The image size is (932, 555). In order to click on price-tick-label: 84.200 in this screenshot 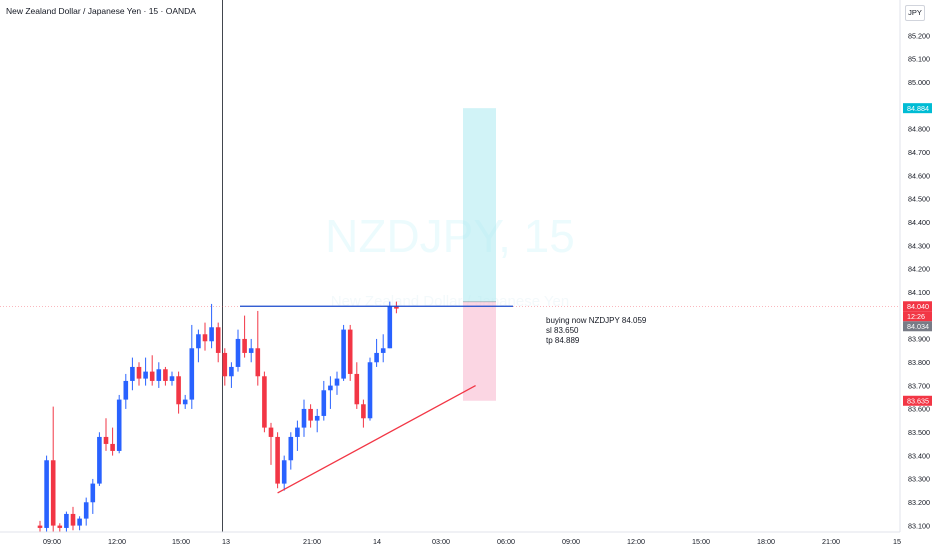, I will do `click(919, 269)`.